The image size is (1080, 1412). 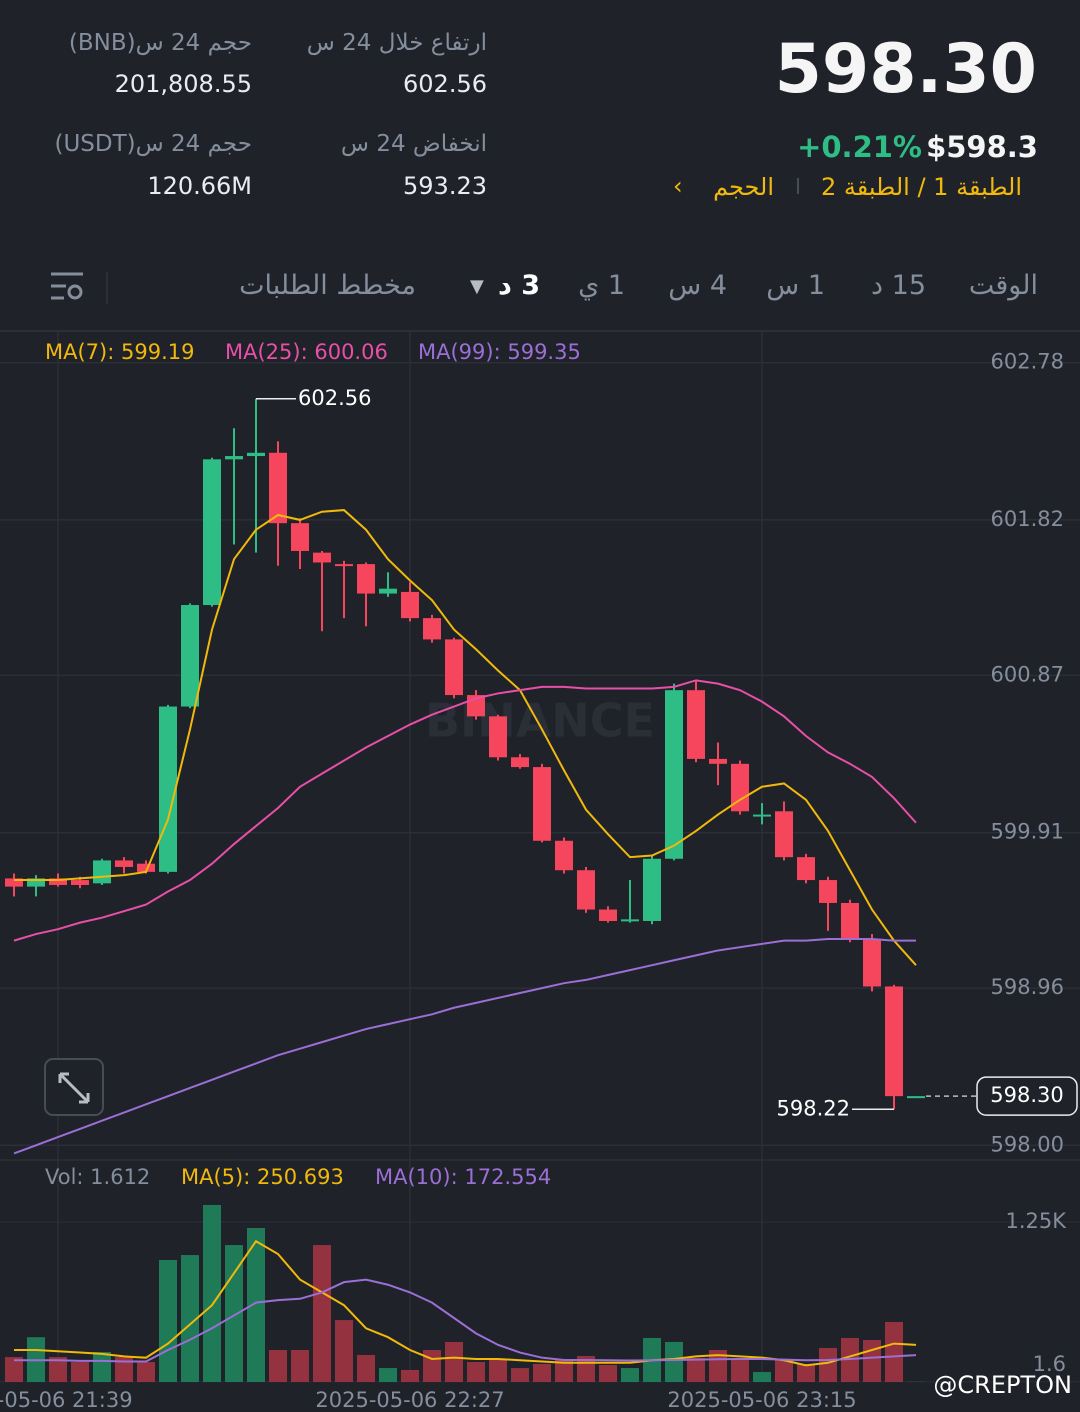 I want to click on legend-entry: MA(25): 600.06, so click(x=306, y=352).